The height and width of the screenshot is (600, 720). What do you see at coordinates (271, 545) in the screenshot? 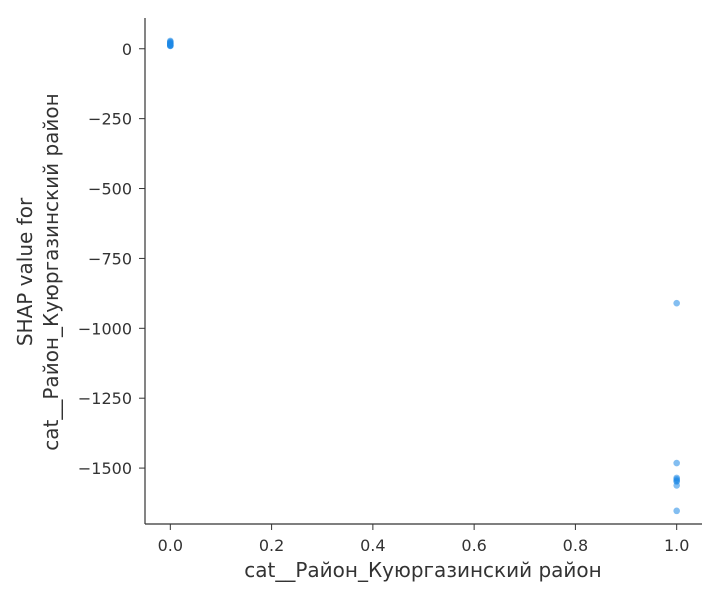
I see `x-tick-label: 0.2` at bounding box center [271, 545].